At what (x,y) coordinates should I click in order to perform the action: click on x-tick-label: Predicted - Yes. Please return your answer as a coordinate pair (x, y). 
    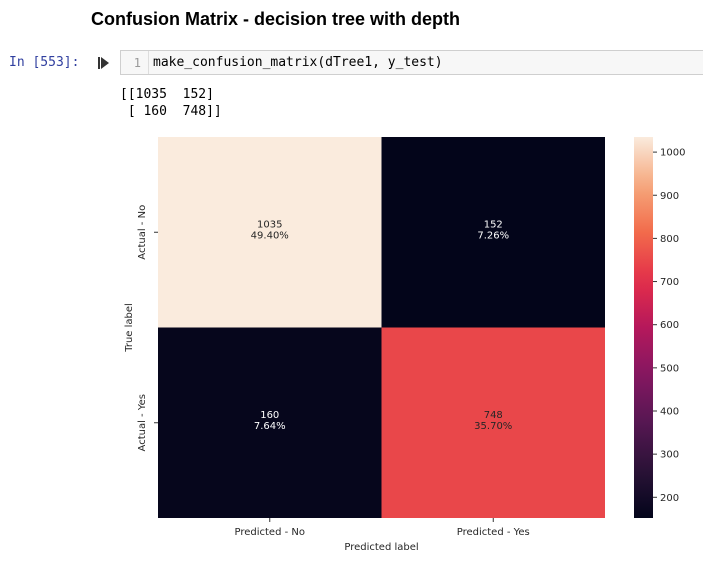
    Looking at the image, I should click on (493, 532).